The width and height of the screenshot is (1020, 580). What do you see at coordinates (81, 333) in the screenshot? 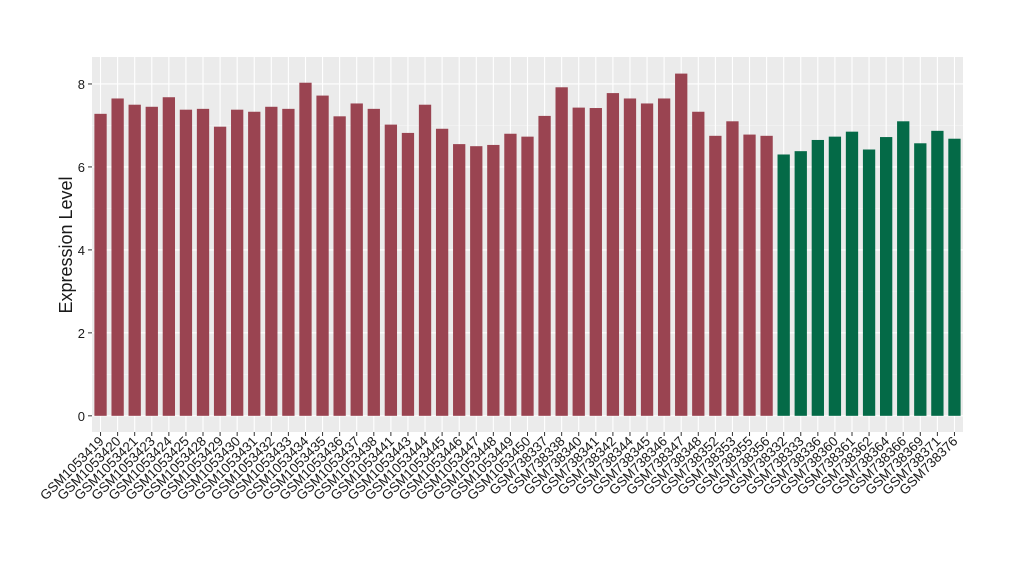
I see `y-tick-label: 2` at bounding box center [81, 333].